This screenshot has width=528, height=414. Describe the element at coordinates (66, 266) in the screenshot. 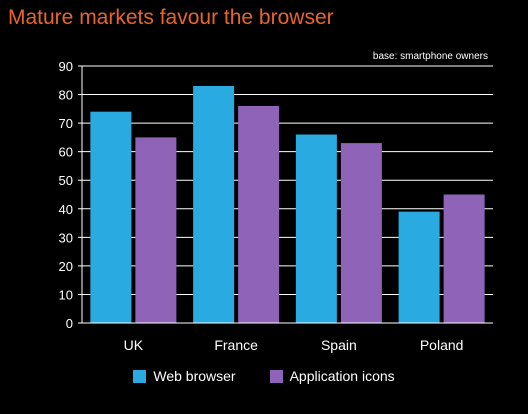

I see `y-tick-label-20: 20` at that location.